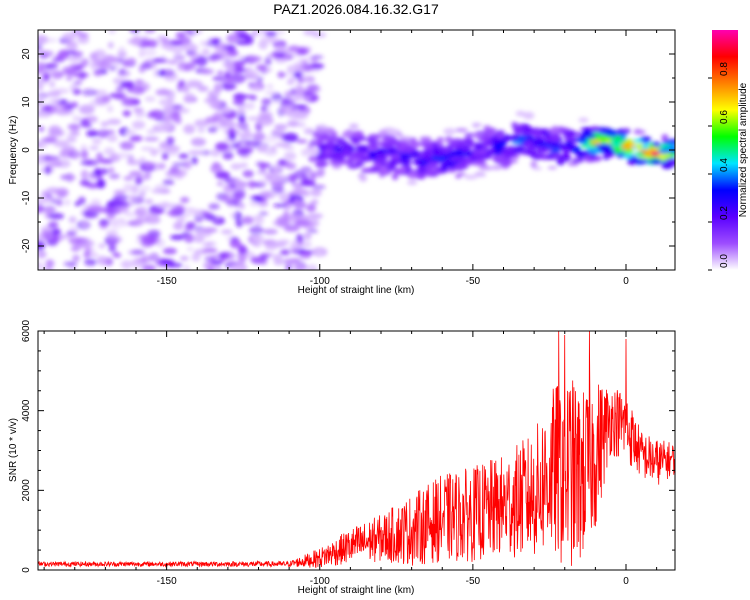 The image size is (750, 600). I want to click on colorbar-tick-label: 0.4, so click(724, 165).